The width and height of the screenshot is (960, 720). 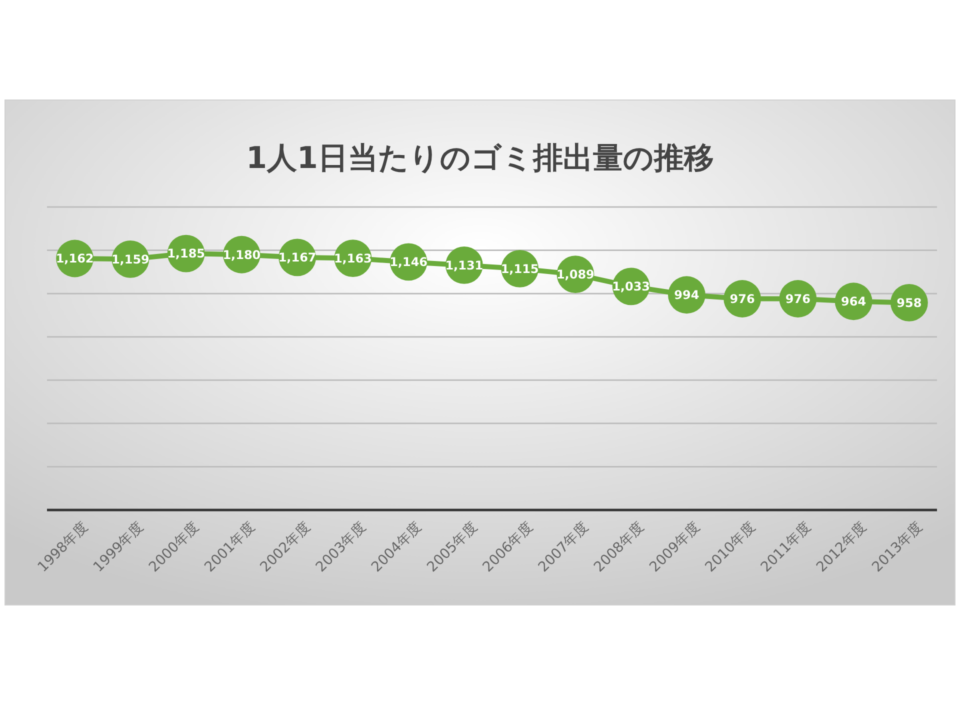 What do you see at coordinates (853, 301) in the screenshot?
I see `data-label: 964` at bounding box center [853, 301].